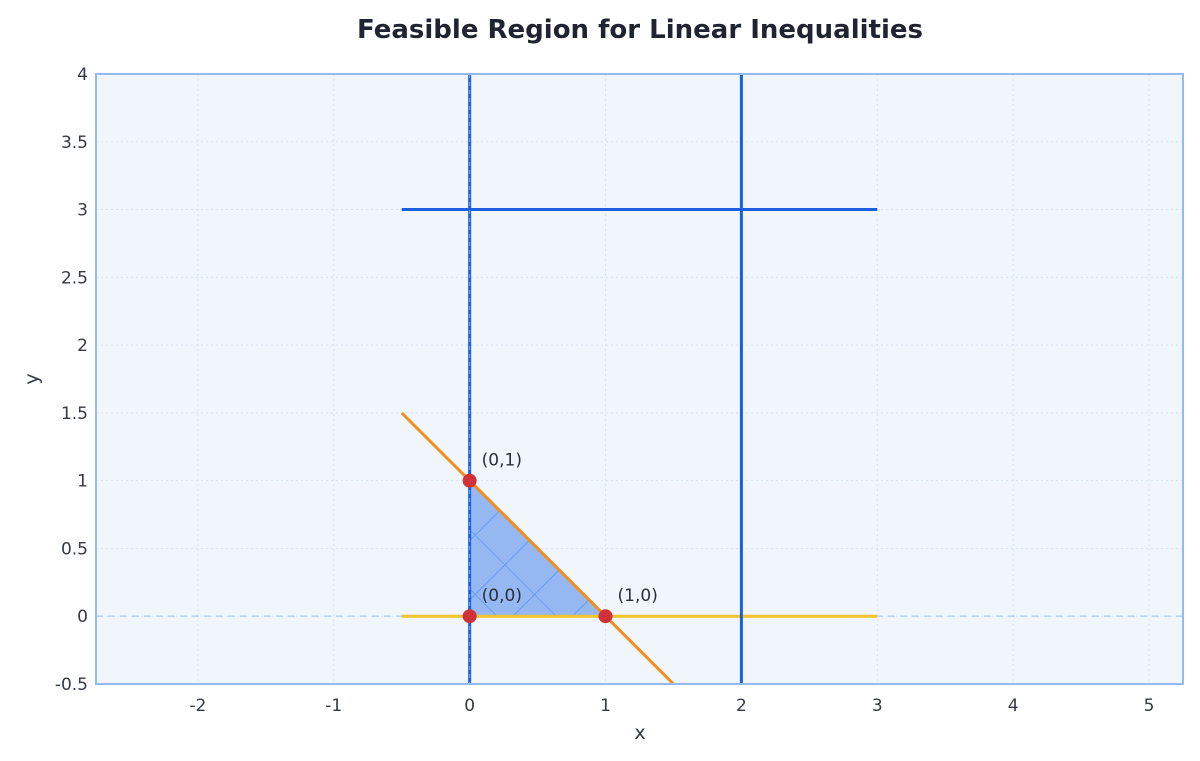 Image resolution: width=1200 pixels, height=761 pixels. I want to click on vertex-label: (0,1), so click(502, 461).